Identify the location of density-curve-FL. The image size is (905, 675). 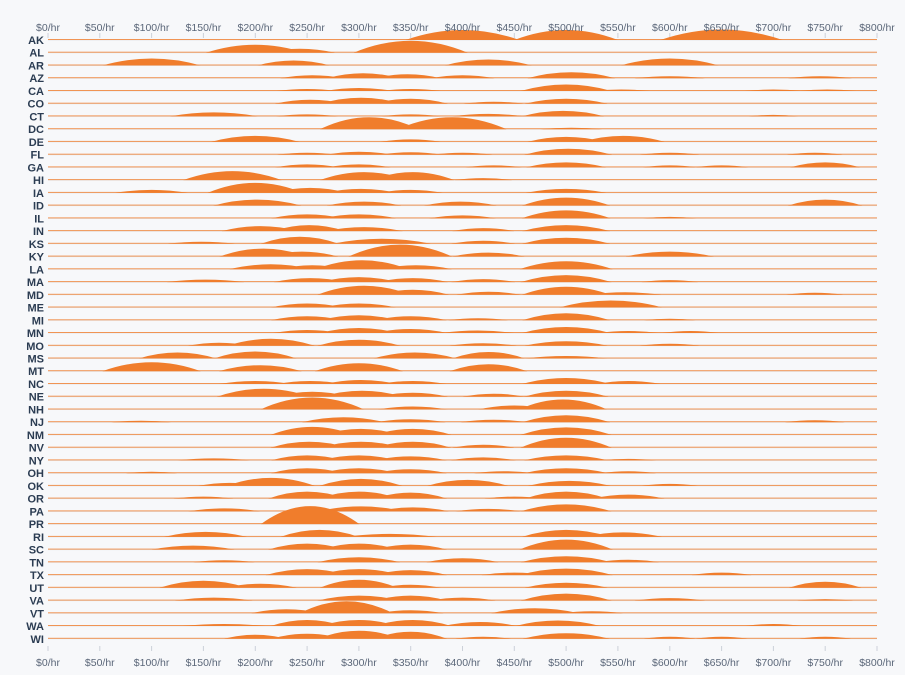
(560, 151).